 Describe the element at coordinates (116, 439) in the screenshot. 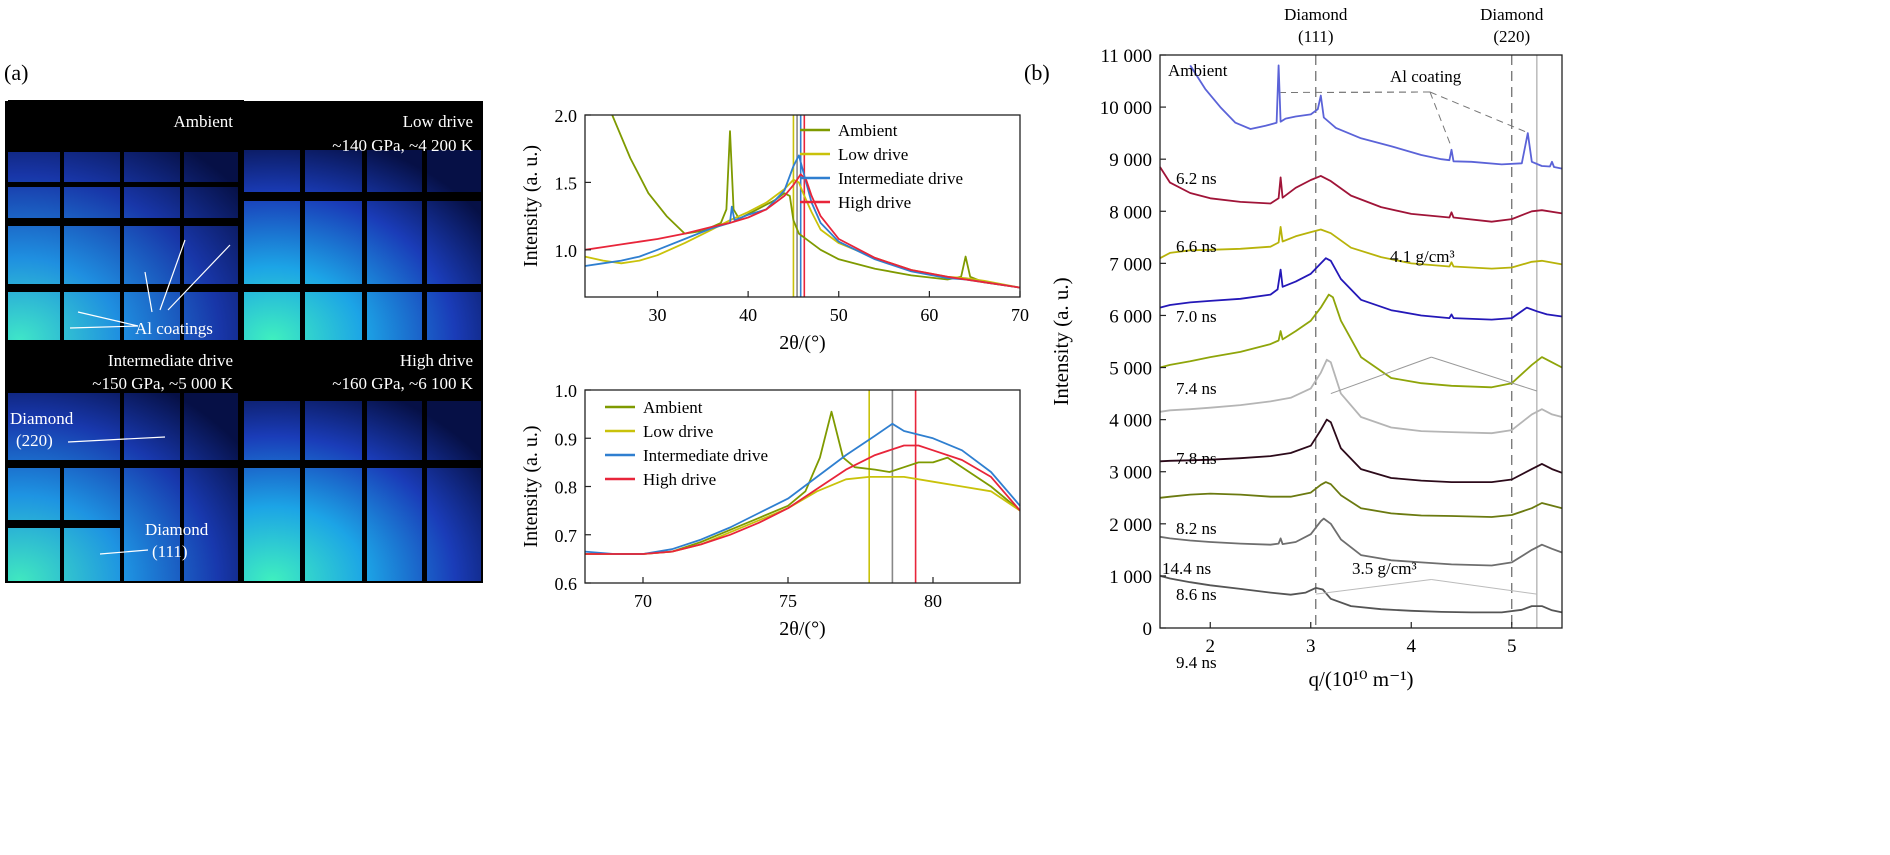

I see `diamond-220-pointer` at that location.